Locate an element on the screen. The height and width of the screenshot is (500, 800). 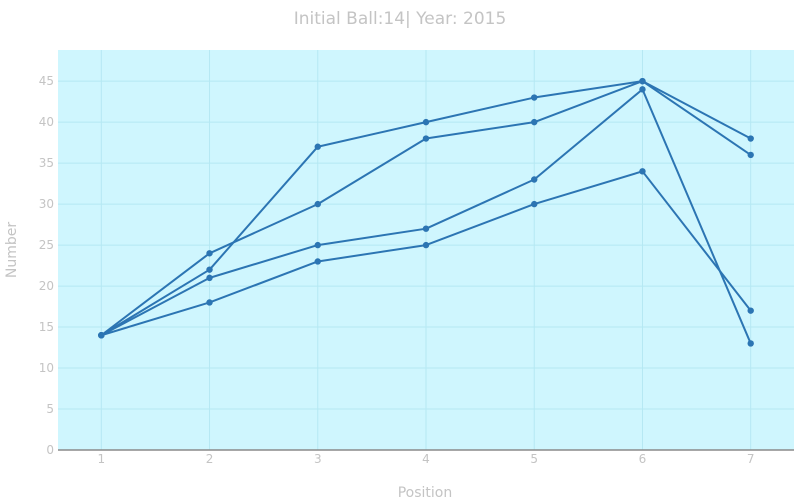
y-tick-label: 35 is located at coordinates (46, 163).